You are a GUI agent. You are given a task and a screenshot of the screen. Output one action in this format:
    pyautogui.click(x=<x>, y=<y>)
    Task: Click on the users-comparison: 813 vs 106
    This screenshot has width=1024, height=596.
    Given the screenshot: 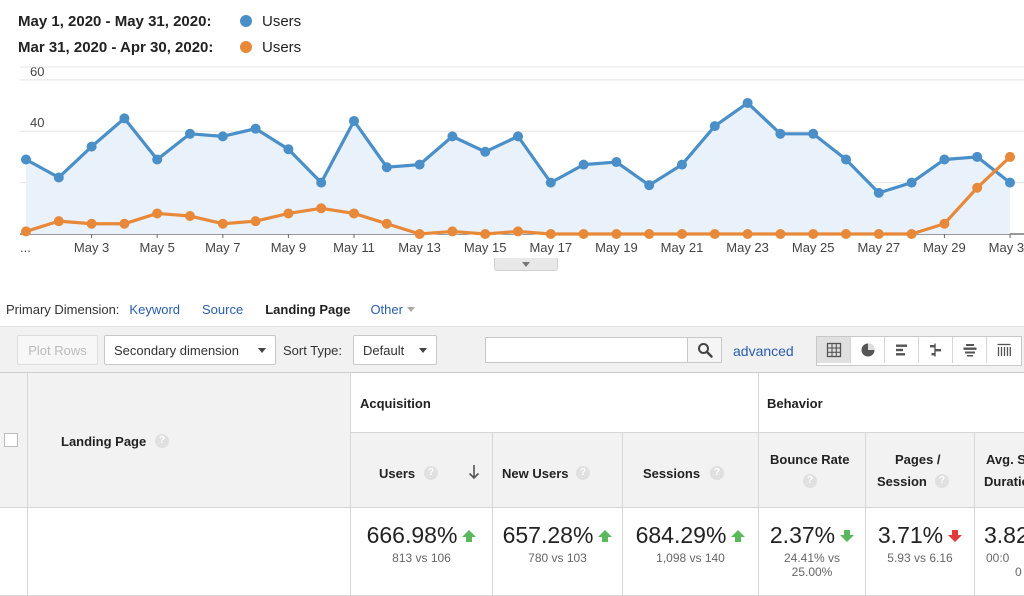 What is the action you would take?
    pyautogui.click(x=421, y=558)
    